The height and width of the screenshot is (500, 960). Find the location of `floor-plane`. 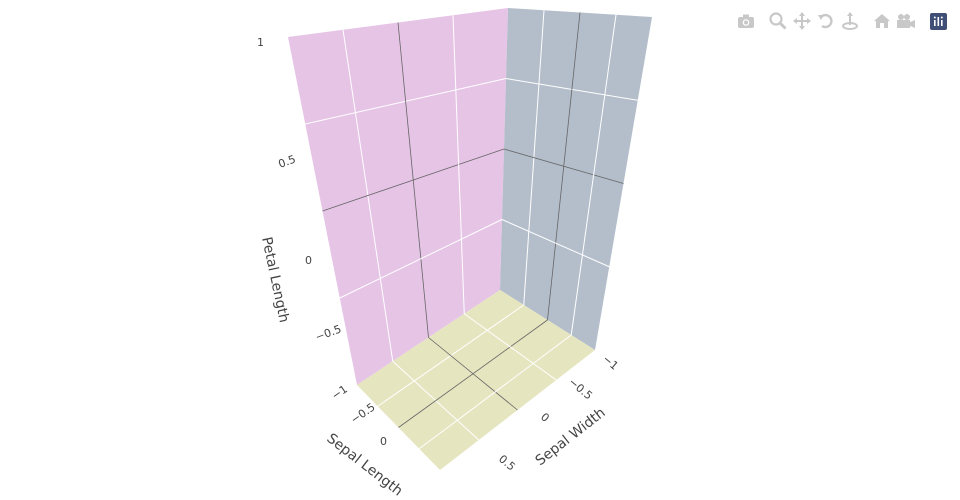

floor-plane is located at coordinates (476, 380).